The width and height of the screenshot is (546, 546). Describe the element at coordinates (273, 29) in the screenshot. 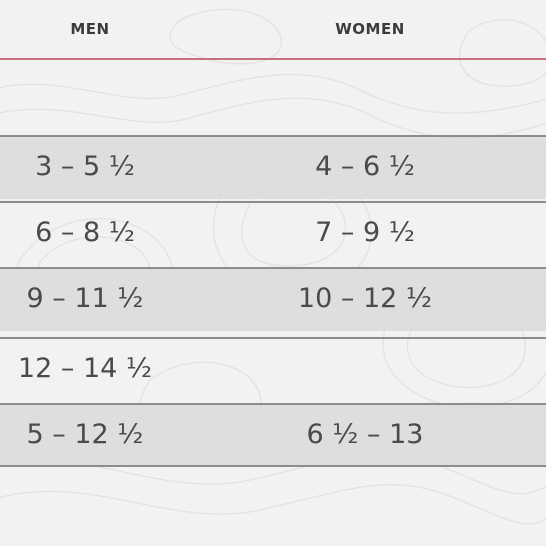

I see `table-header: MEN WOMEN` at that location.